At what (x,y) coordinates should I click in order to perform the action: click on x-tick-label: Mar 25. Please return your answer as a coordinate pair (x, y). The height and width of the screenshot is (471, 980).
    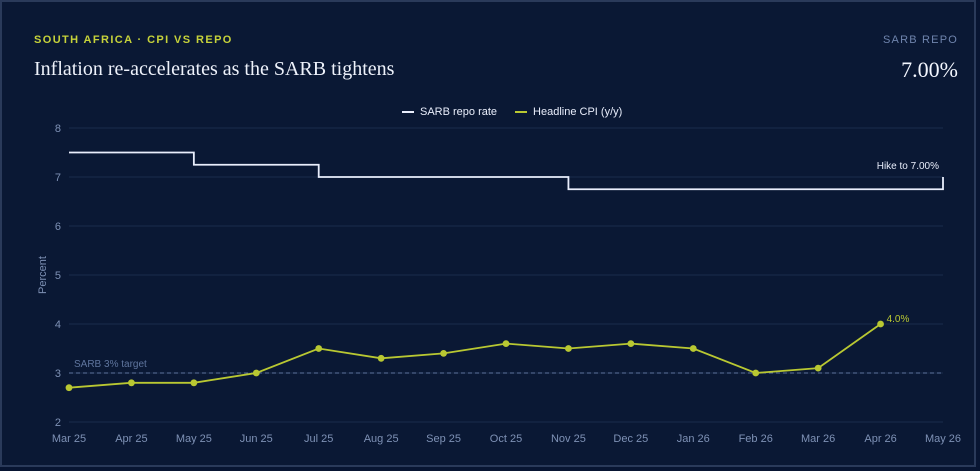
    Looking at the image, I should click on (69, 439).